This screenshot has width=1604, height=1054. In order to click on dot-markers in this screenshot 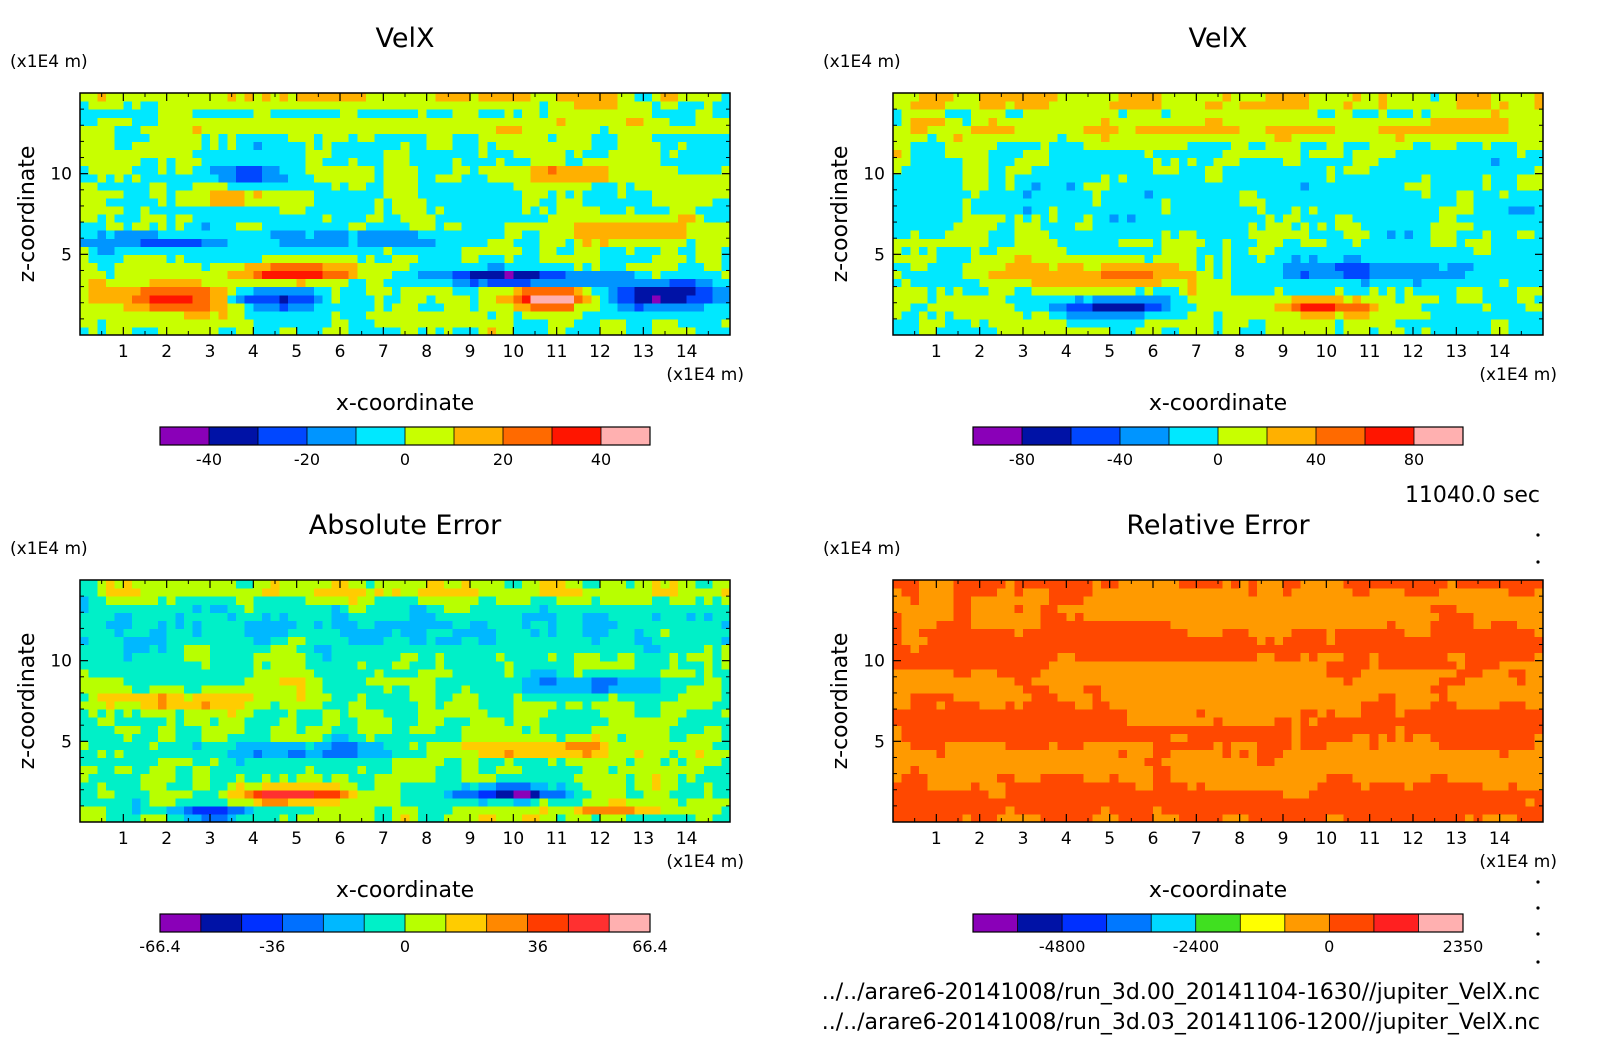, I will do `click(1538, 748)`.